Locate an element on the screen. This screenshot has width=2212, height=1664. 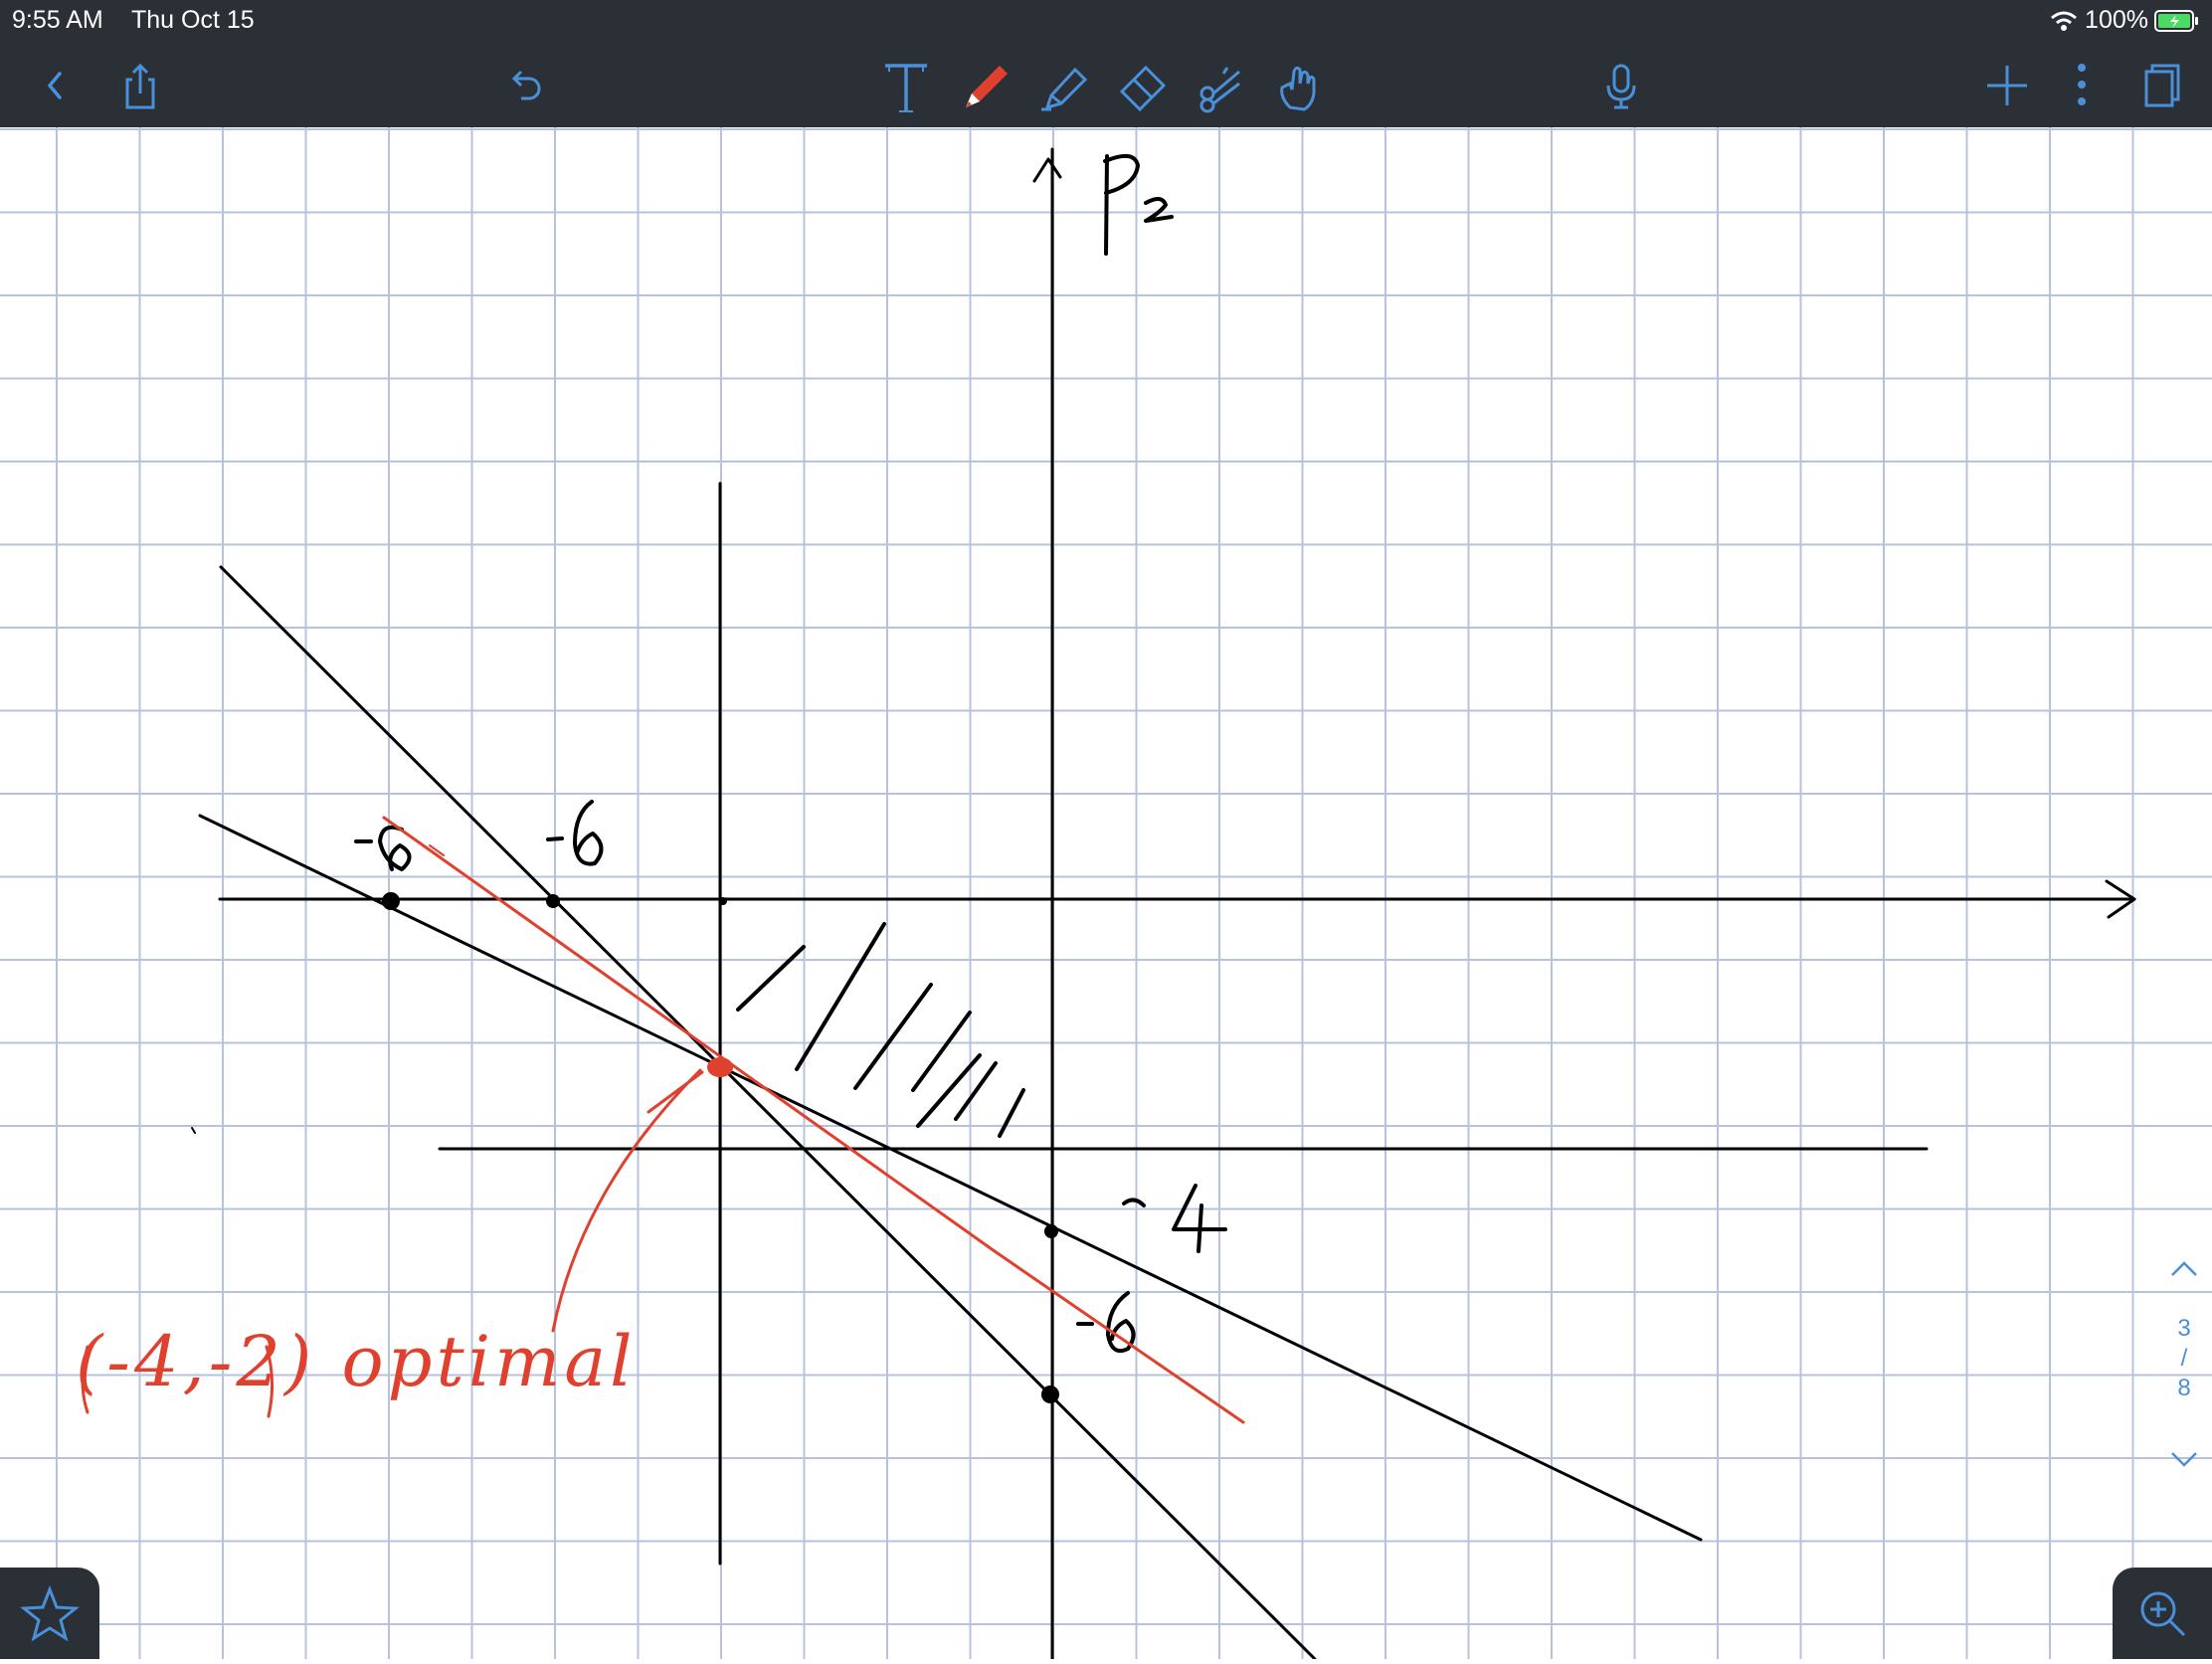
optimal-point-pointer is located at coordinates (627, 1200).